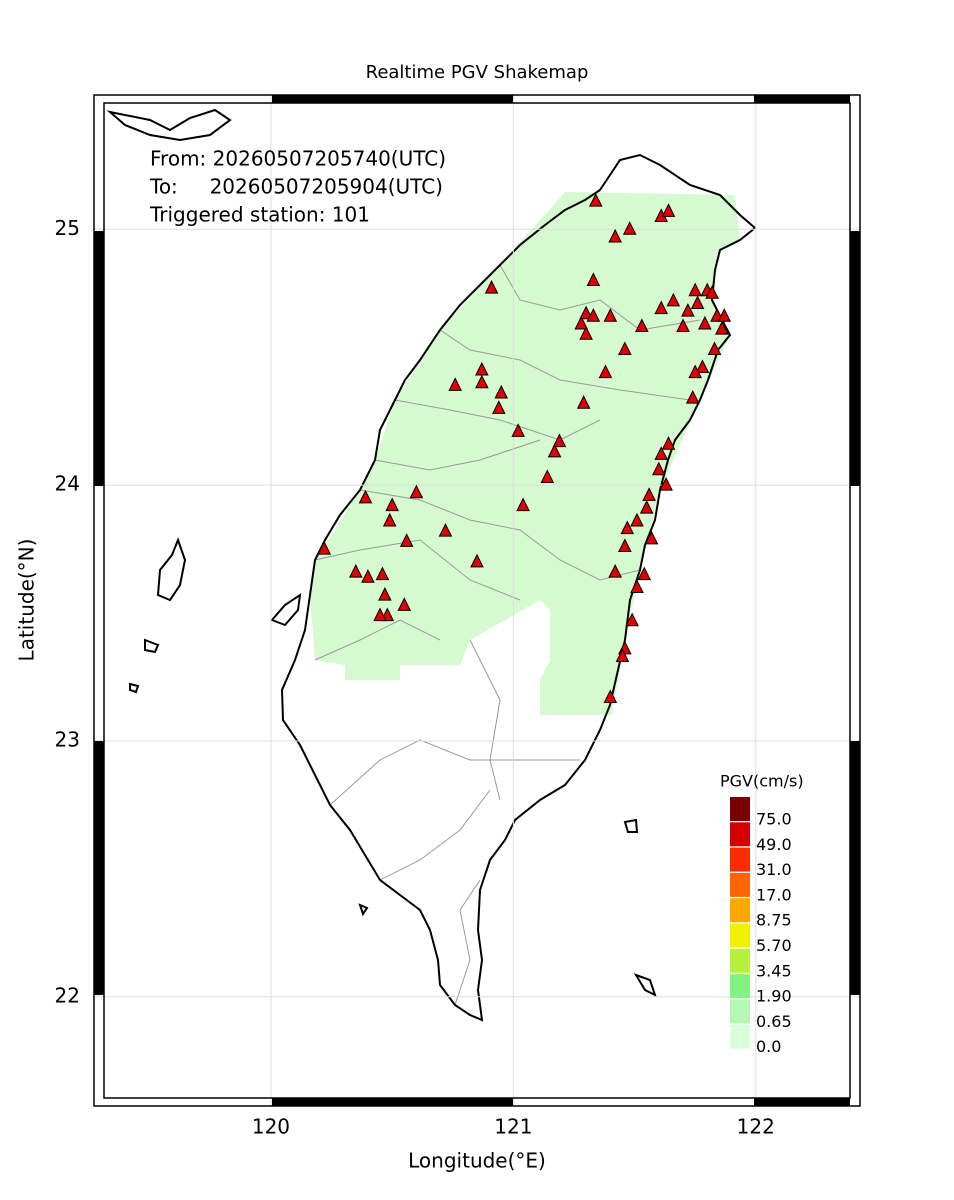 This screenshot has width=954, height=1200. Describe the element at coordinates (774, 920) in the screenshot. I see `legend-label: 8.75` at that location.